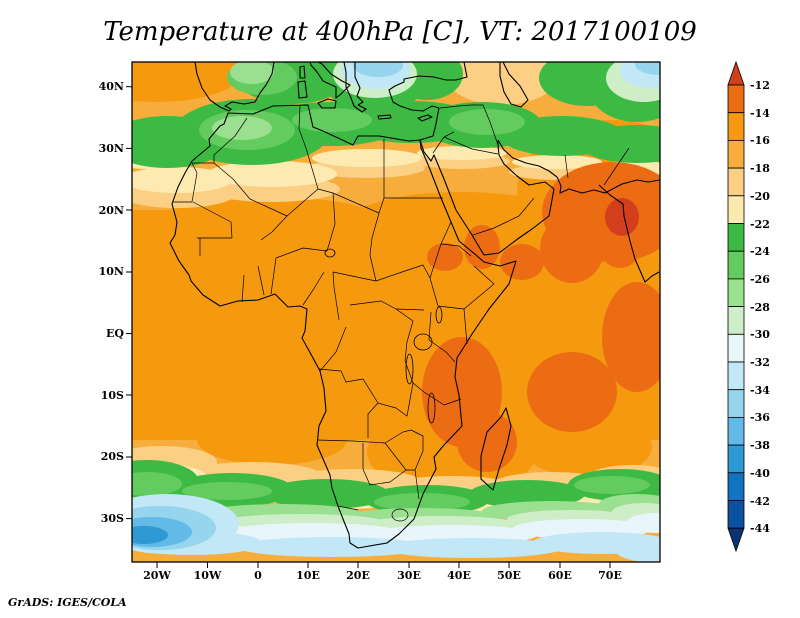  Describe the element at coordinates (234, 87) in the screenshot. I see `coastline-iberia` at that location.